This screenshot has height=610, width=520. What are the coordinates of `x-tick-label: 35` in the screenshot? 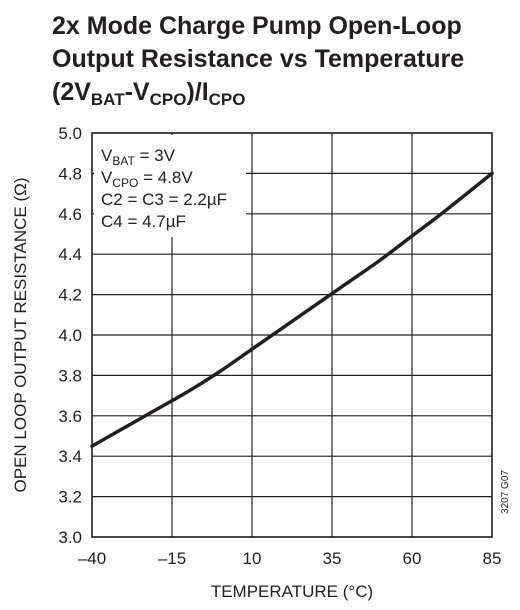 It's located at (332, 558).